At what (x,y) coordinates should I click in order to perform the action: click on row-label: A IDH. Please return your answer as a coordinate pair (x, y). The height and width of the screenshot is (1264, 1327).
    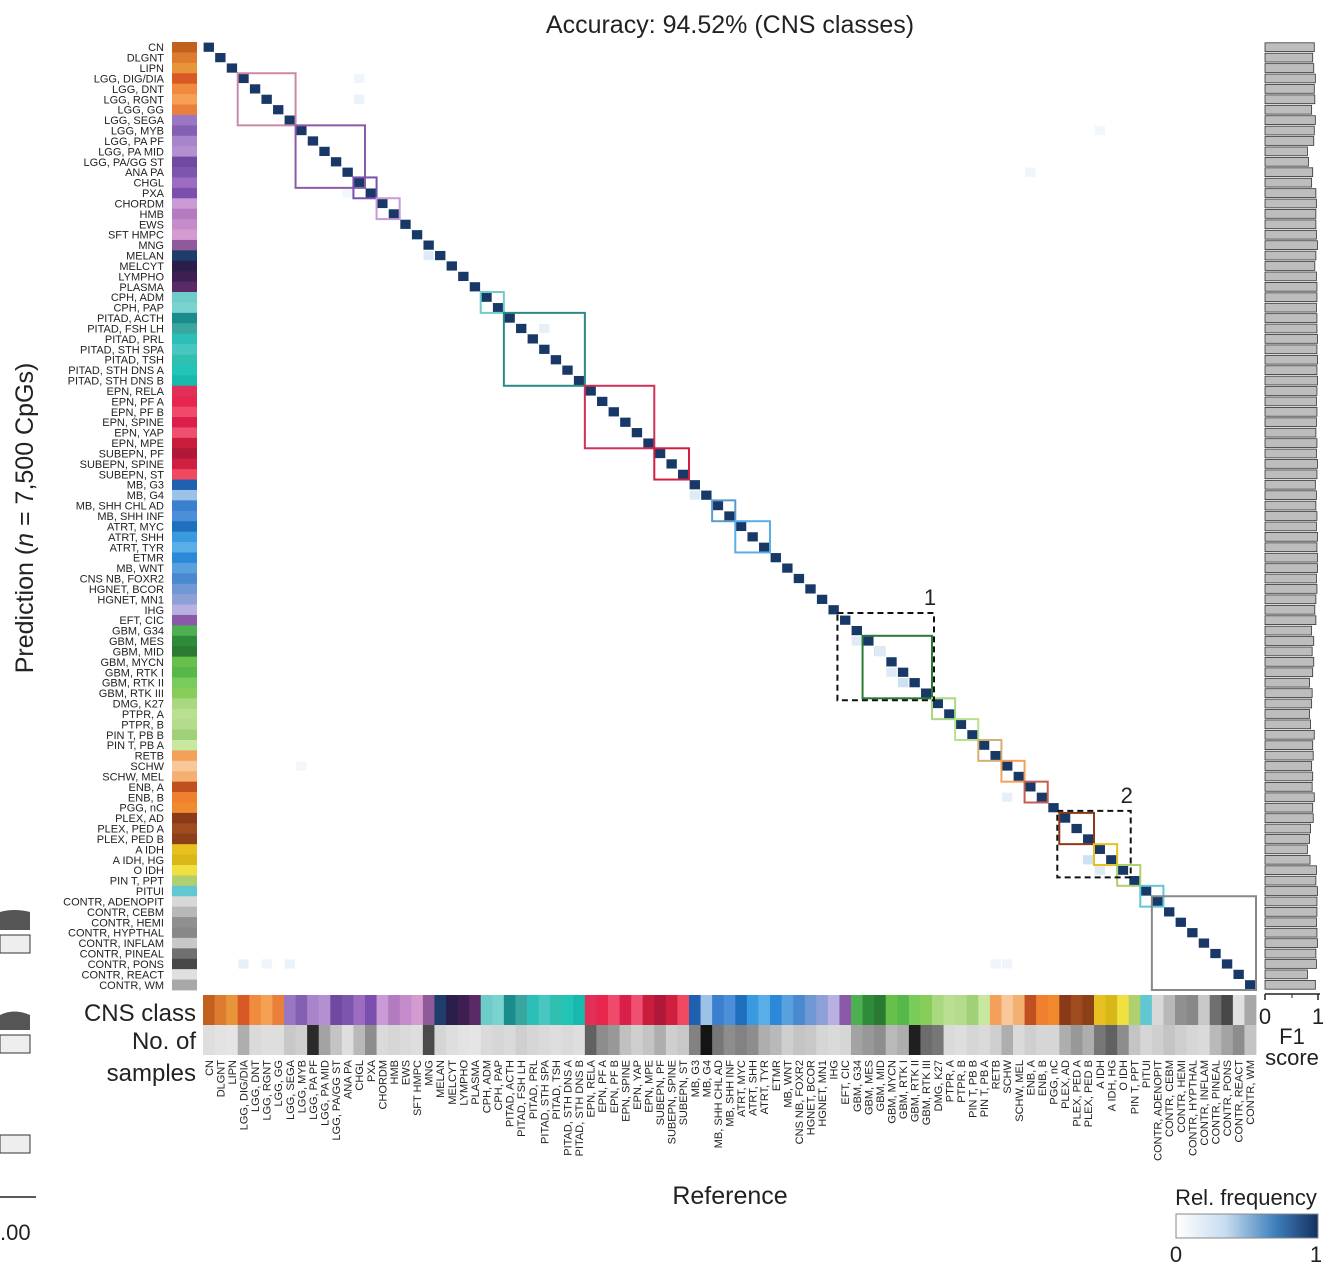
    Looking at the image, I should click on (149, 850).